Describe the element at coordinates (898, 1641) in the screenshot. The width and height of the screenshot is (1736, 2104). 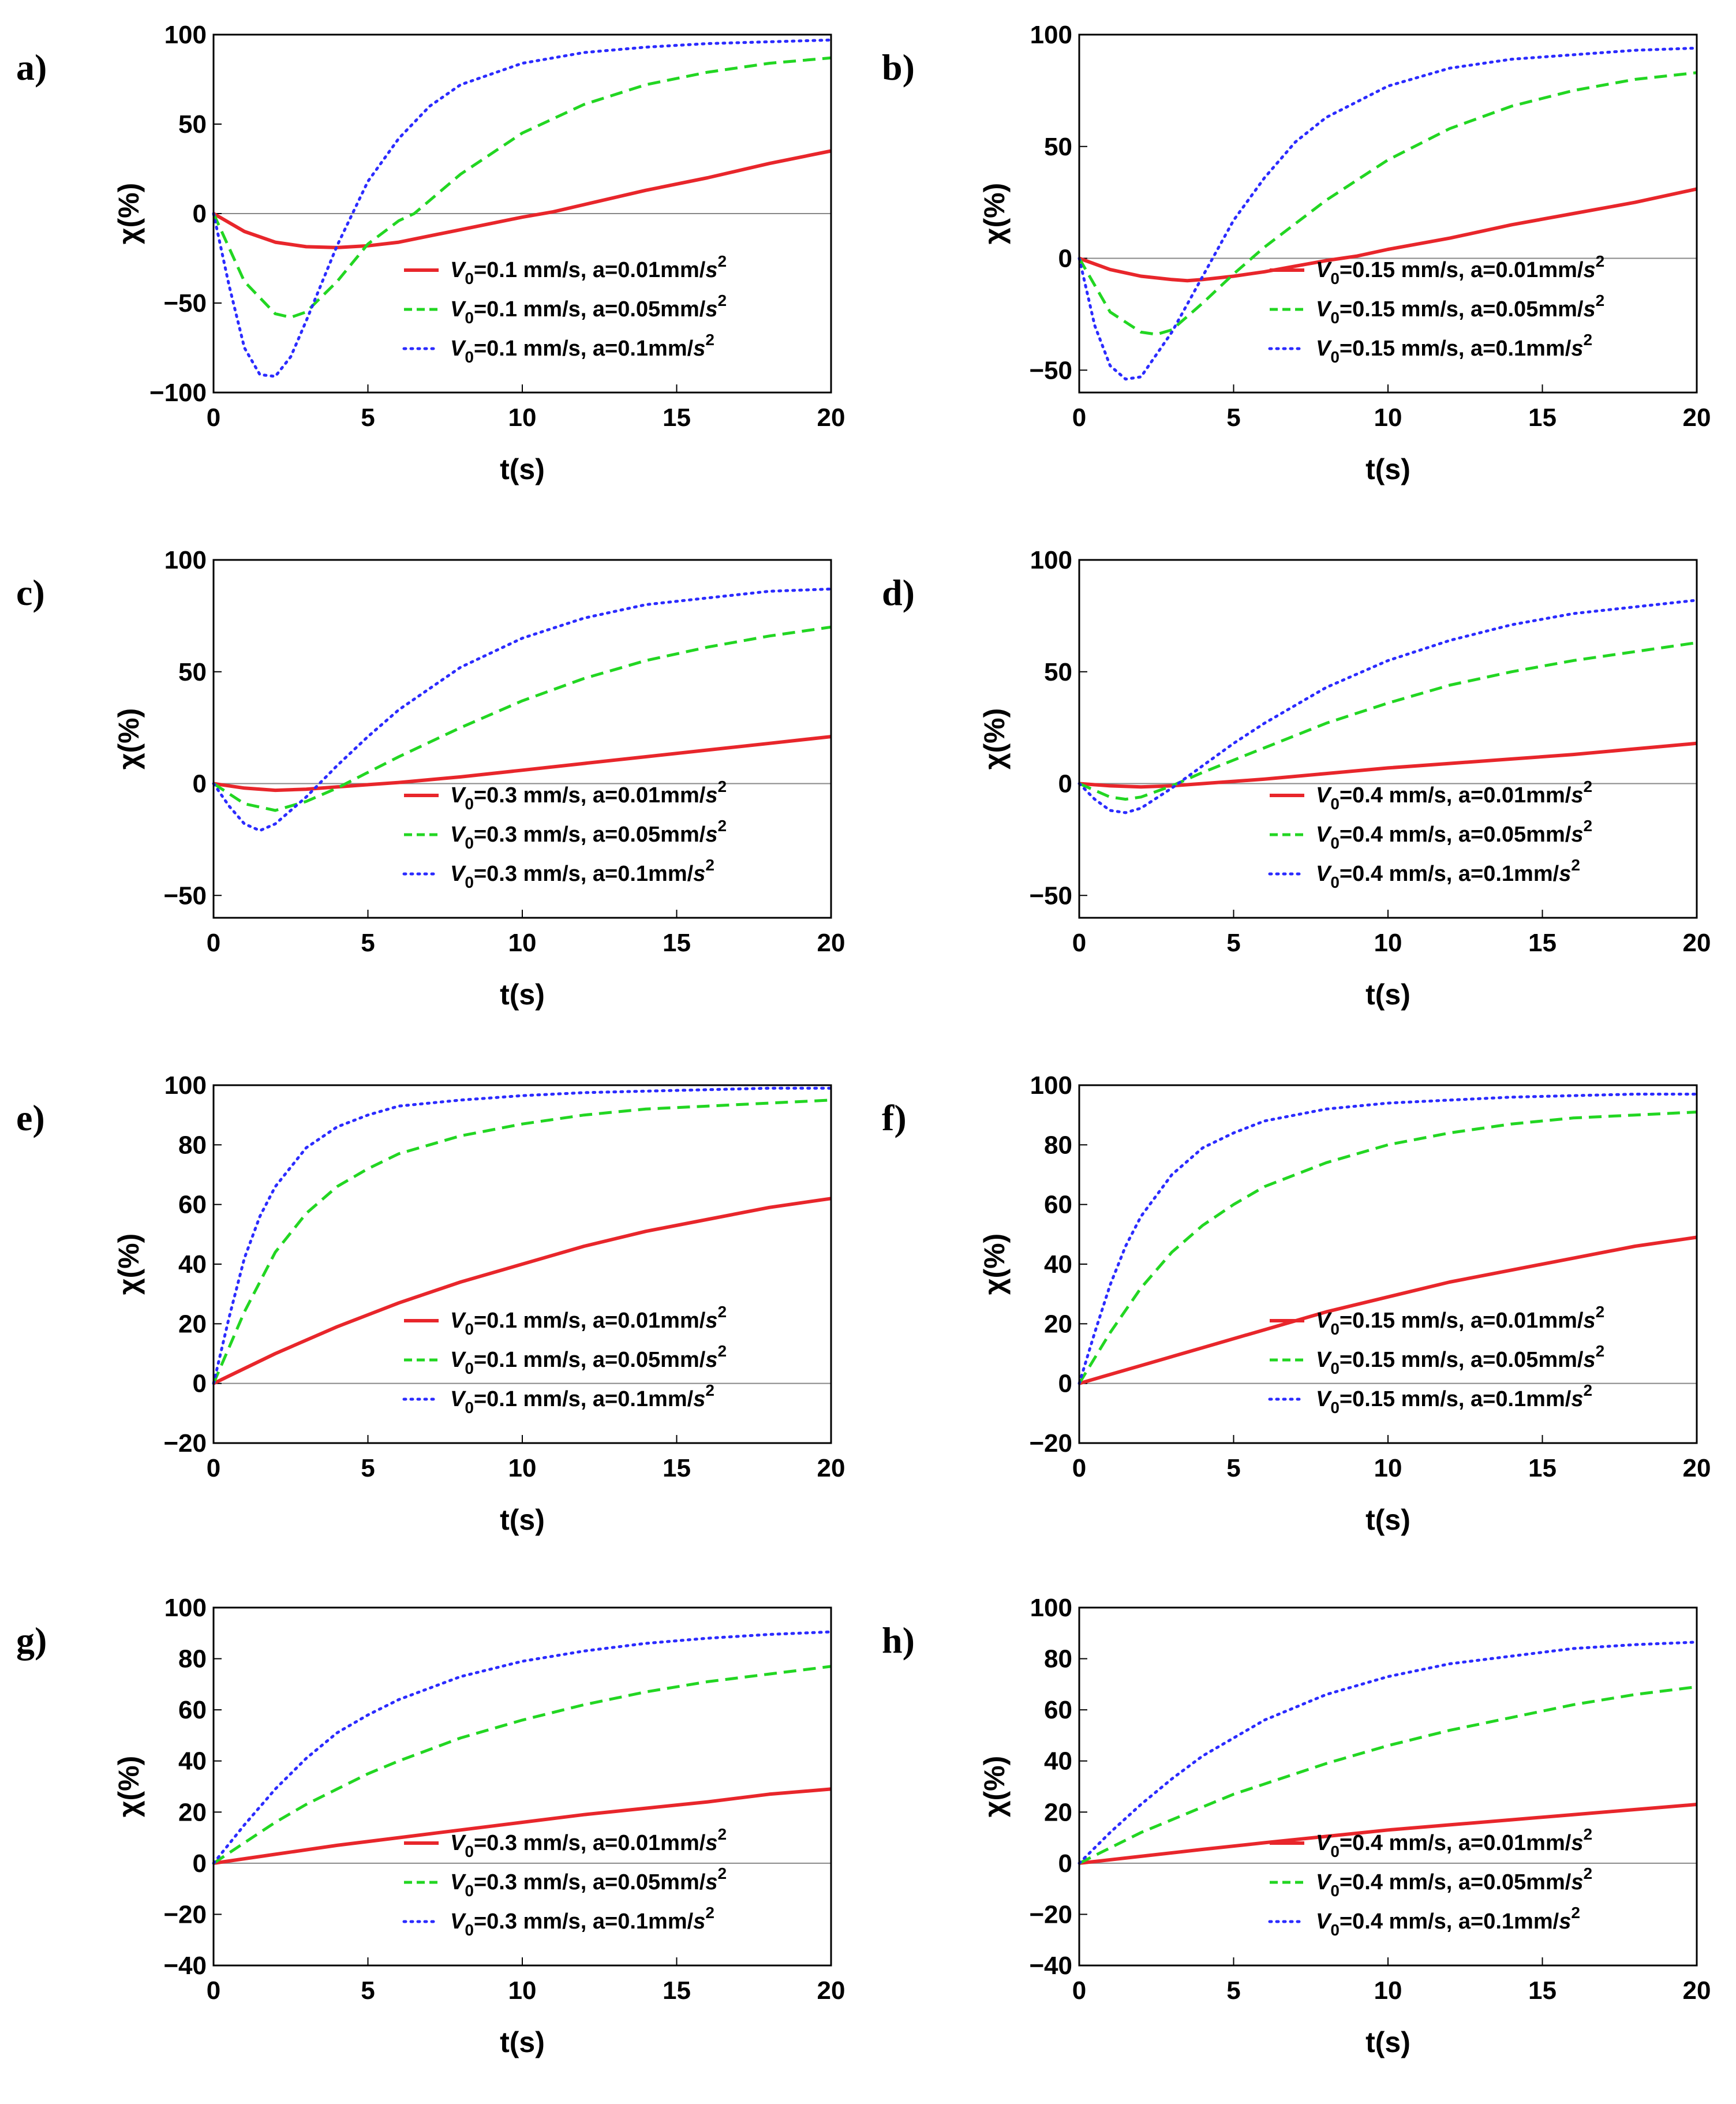
I see `panel-label: h)` at that location.